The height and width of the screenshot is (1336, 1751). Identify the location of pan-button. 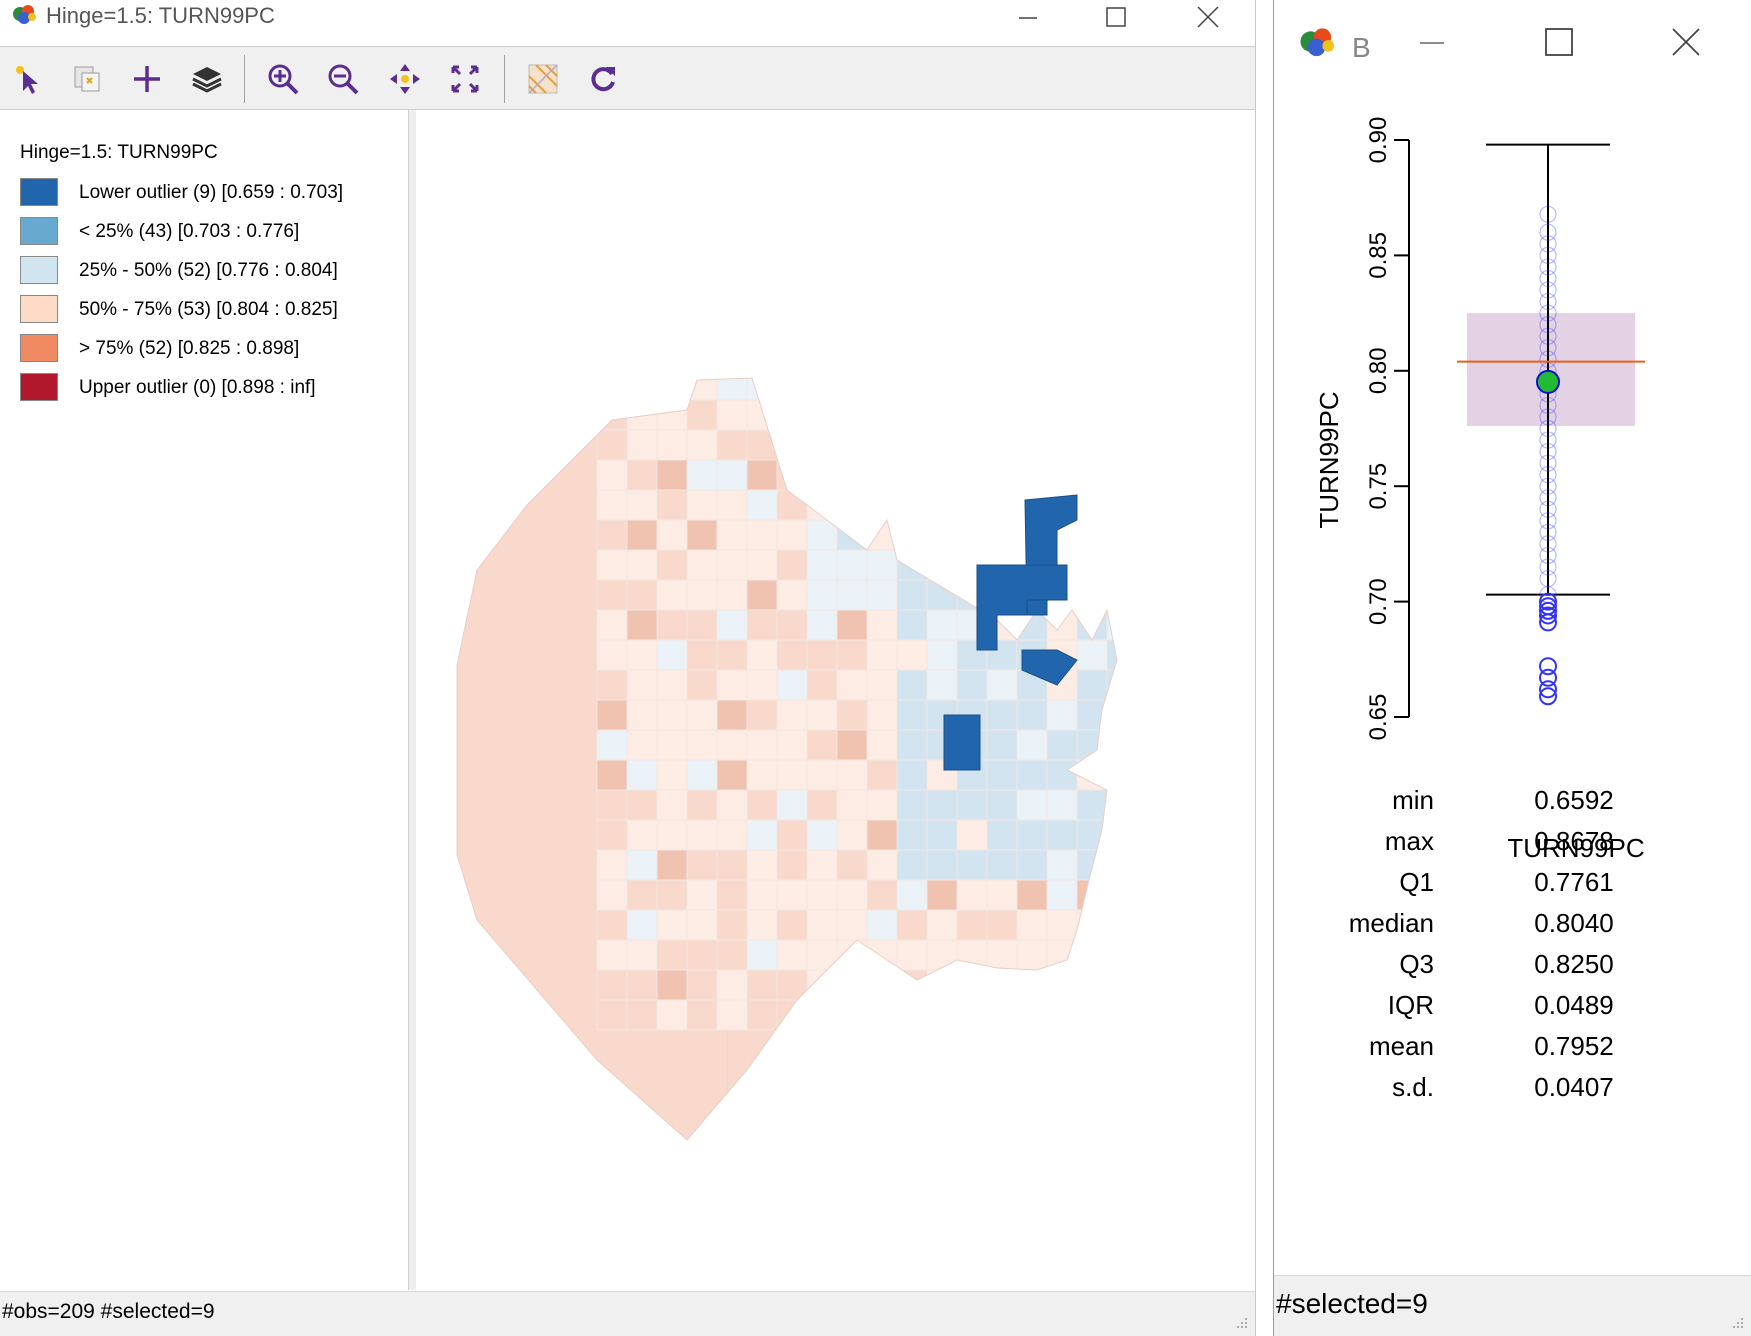
(405, 79).